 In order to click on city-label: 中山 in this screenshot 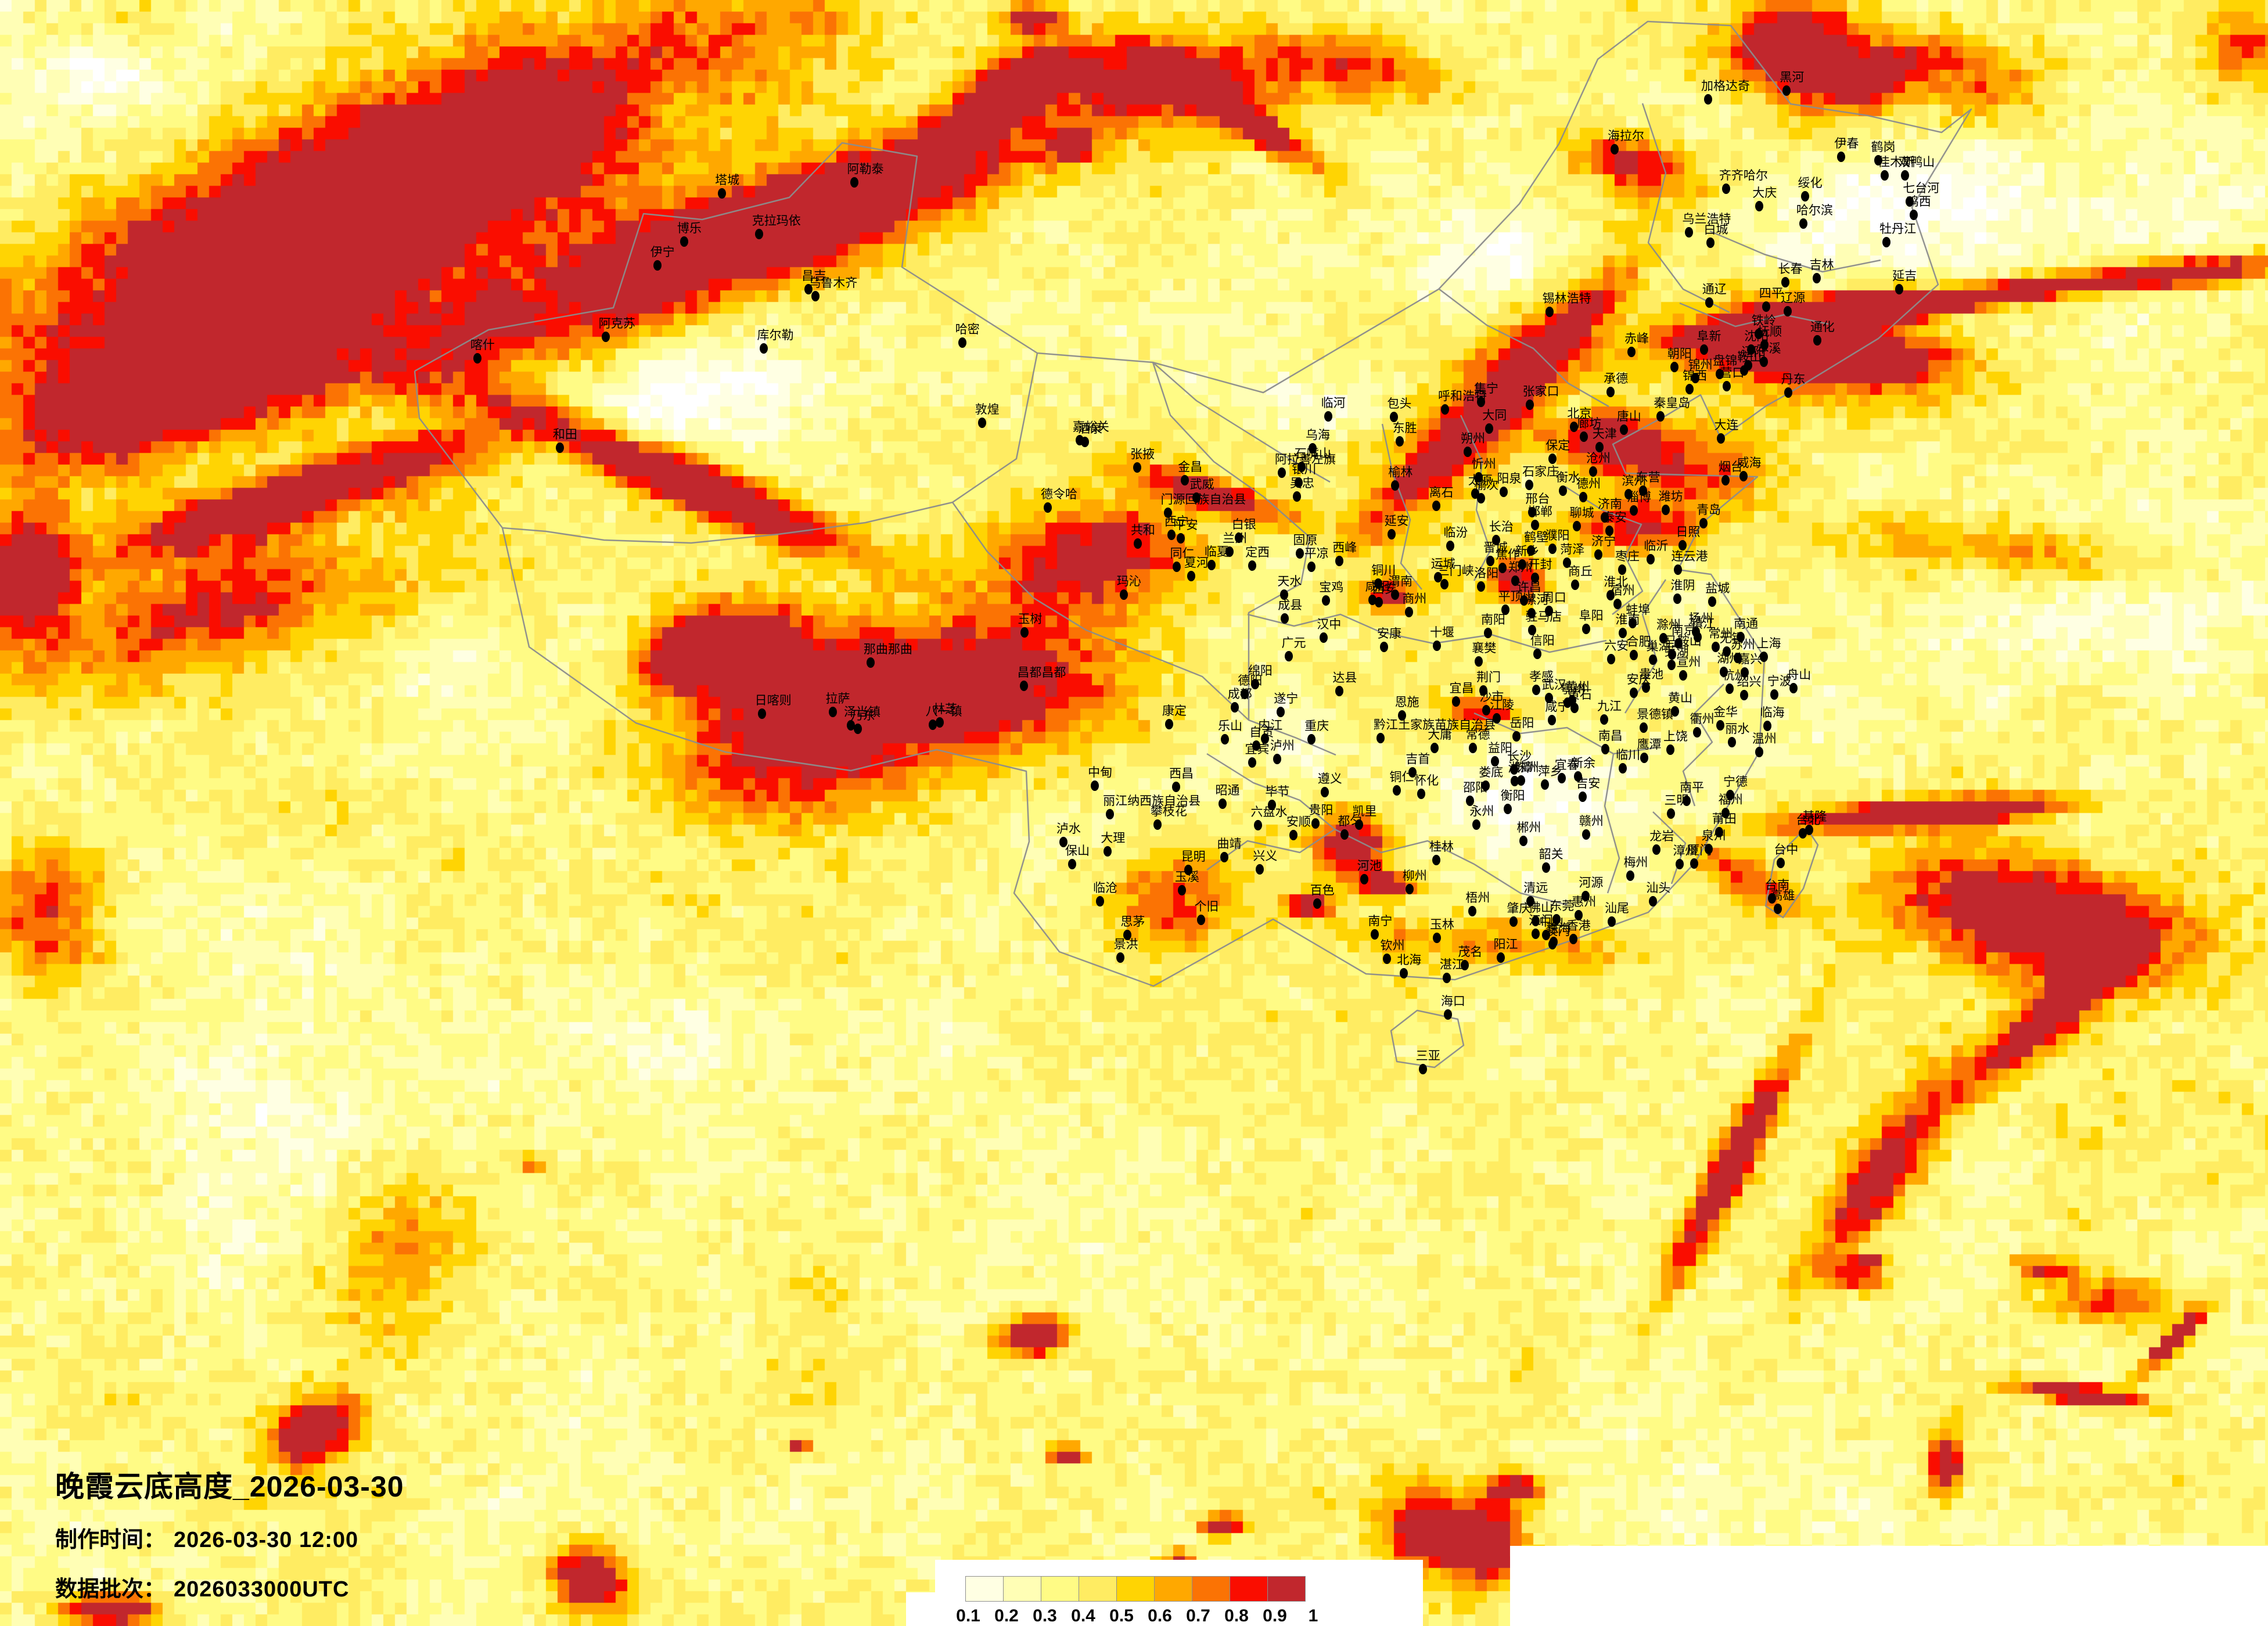, I will do `click(1551, 922)`.